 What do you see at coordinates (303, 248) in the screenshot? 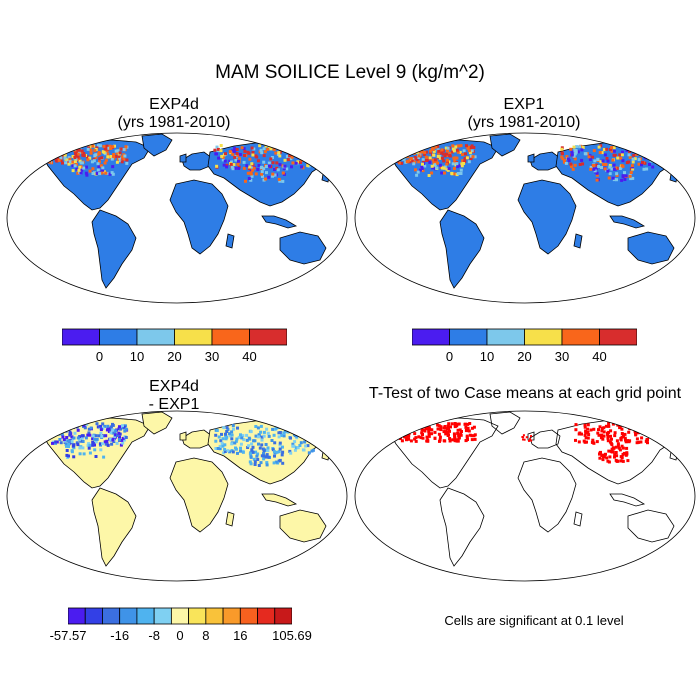
I see `land-australia` at bounding box center [303, 248].